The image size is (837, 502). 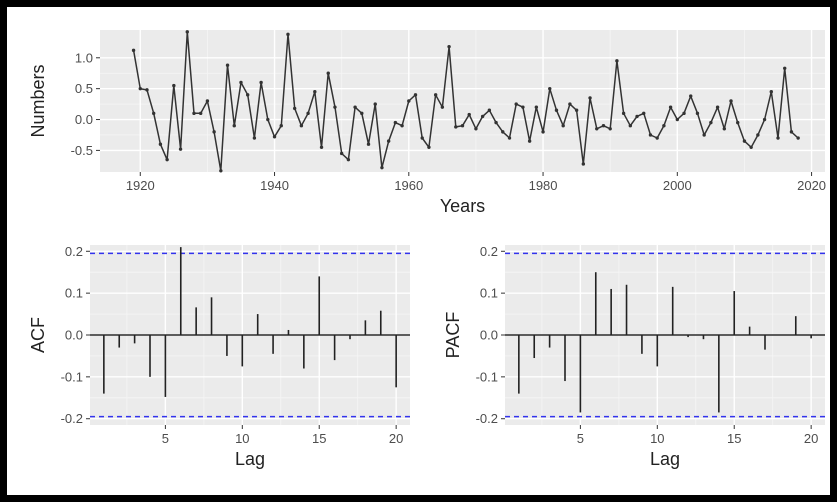 I want to click on top-y-axis-title: Numbers, so click(x=38, y=100).